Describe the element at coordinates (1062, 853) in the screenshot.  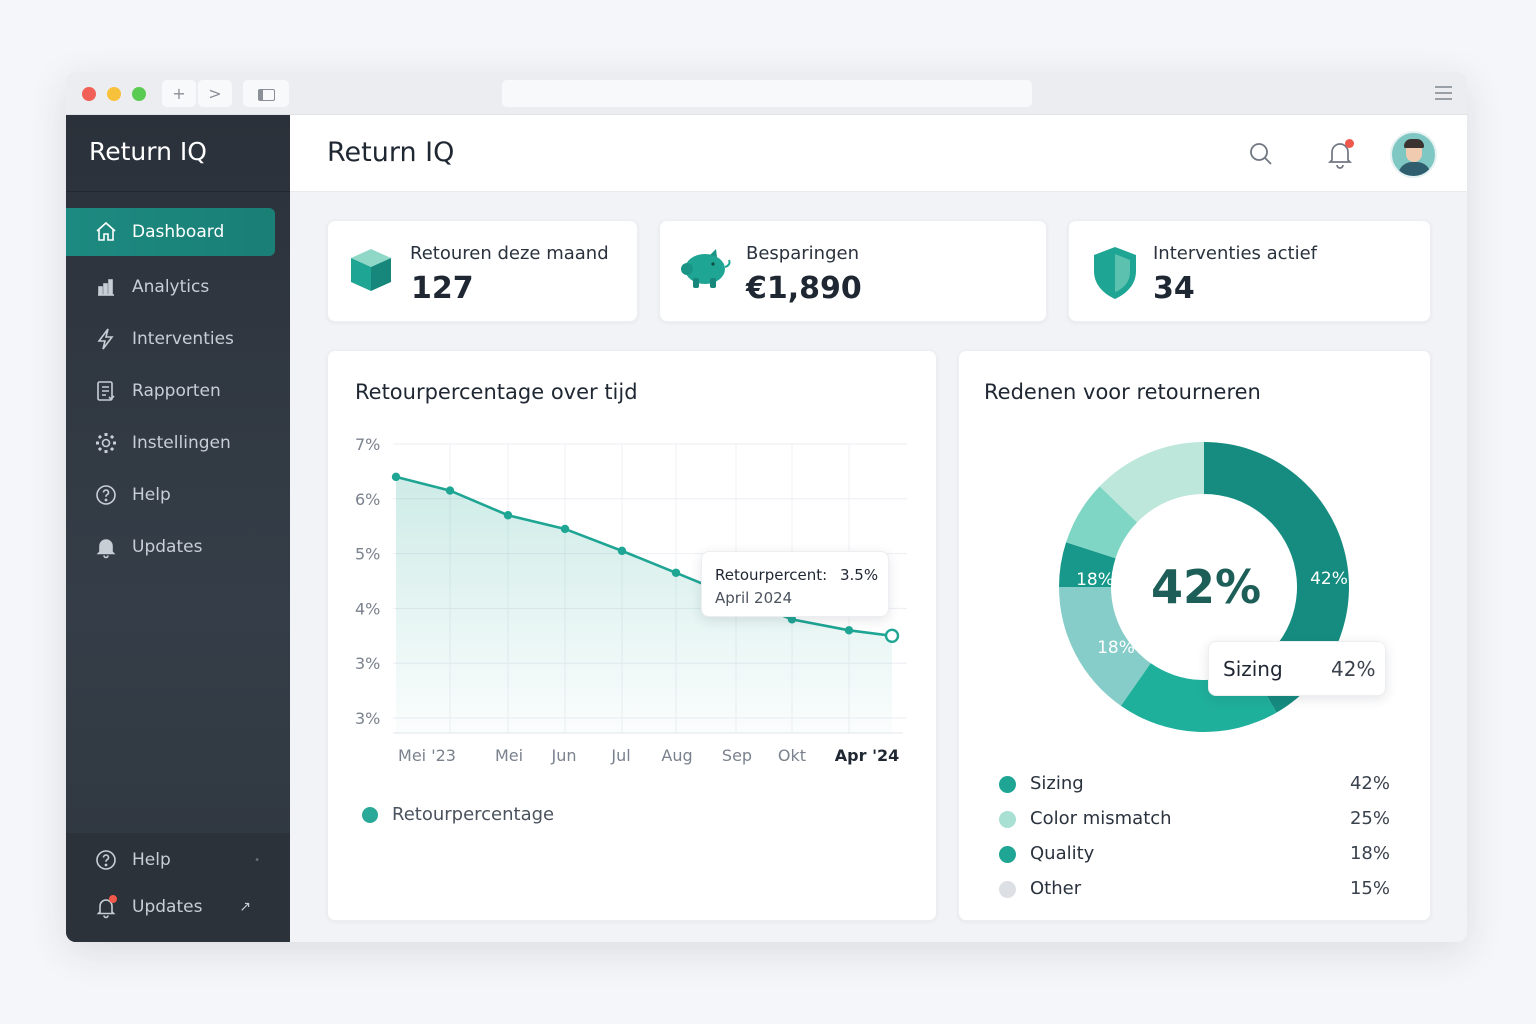
I see `legend-label: Quality` at that location.